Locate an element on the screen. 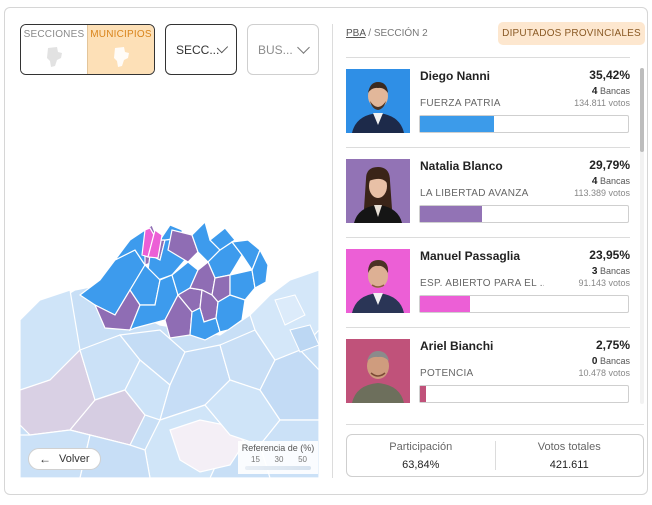  votos-totales-stat: Votos totales 421.611 is located at coordinates (569, 455).